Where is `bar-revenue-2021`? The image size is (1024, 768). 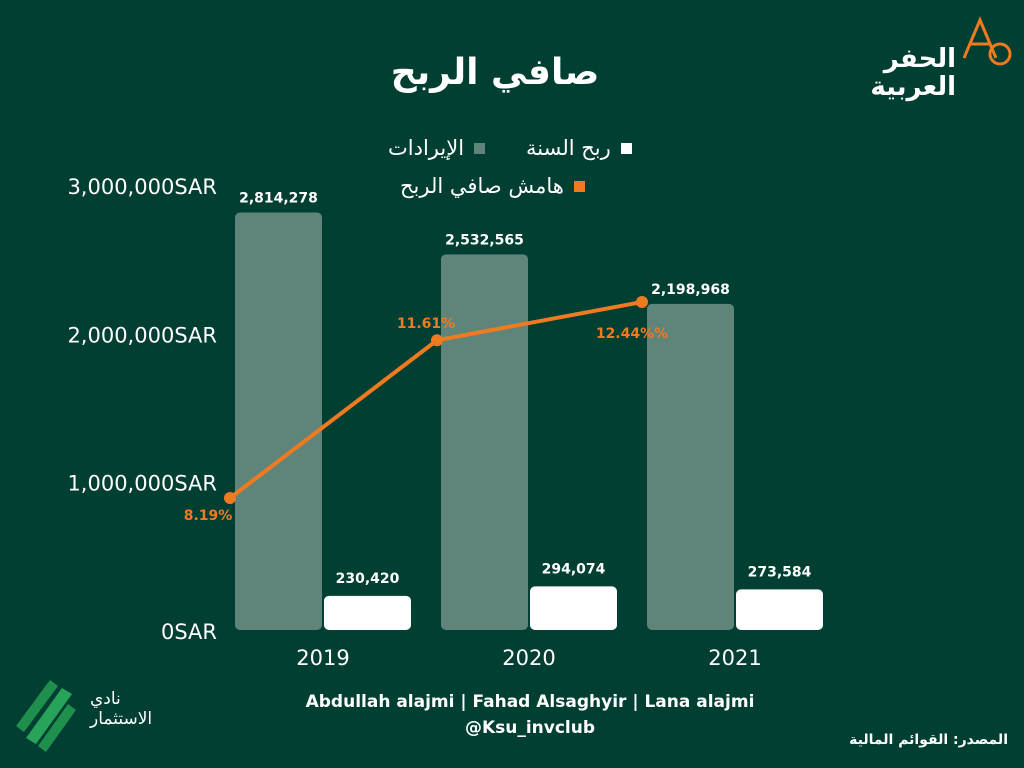
bar-revenue-2021 is located at coordinates (690, 466).